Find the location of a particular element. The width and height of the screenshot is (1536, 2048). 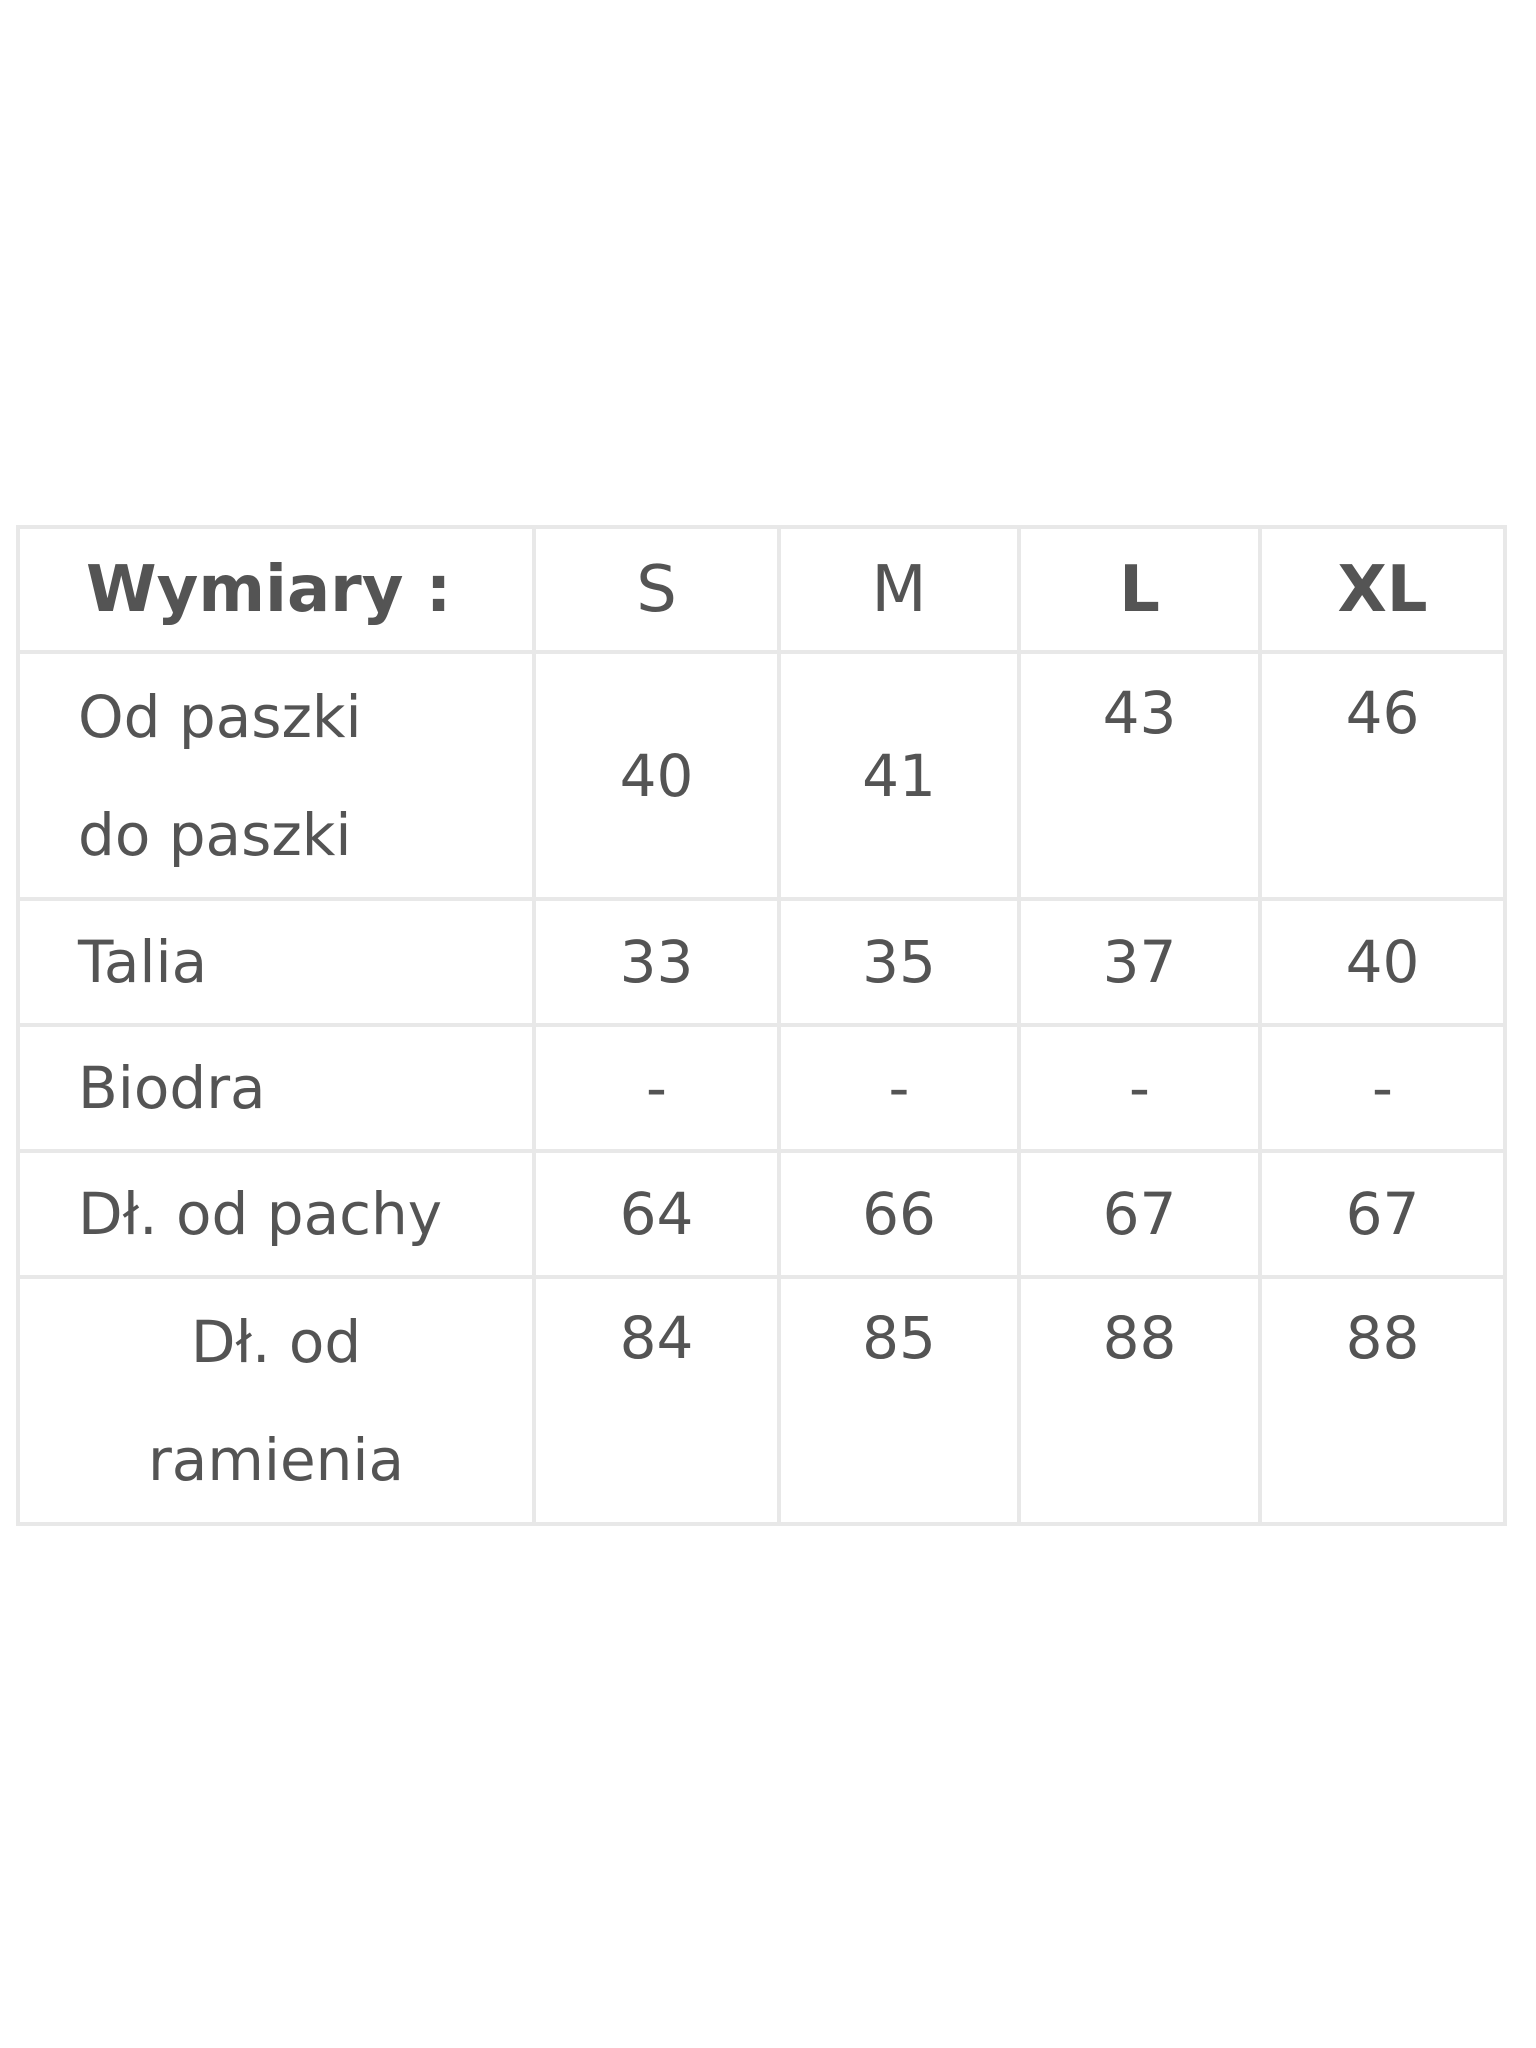

row-label: Talia is located at coordinates (276, 962).